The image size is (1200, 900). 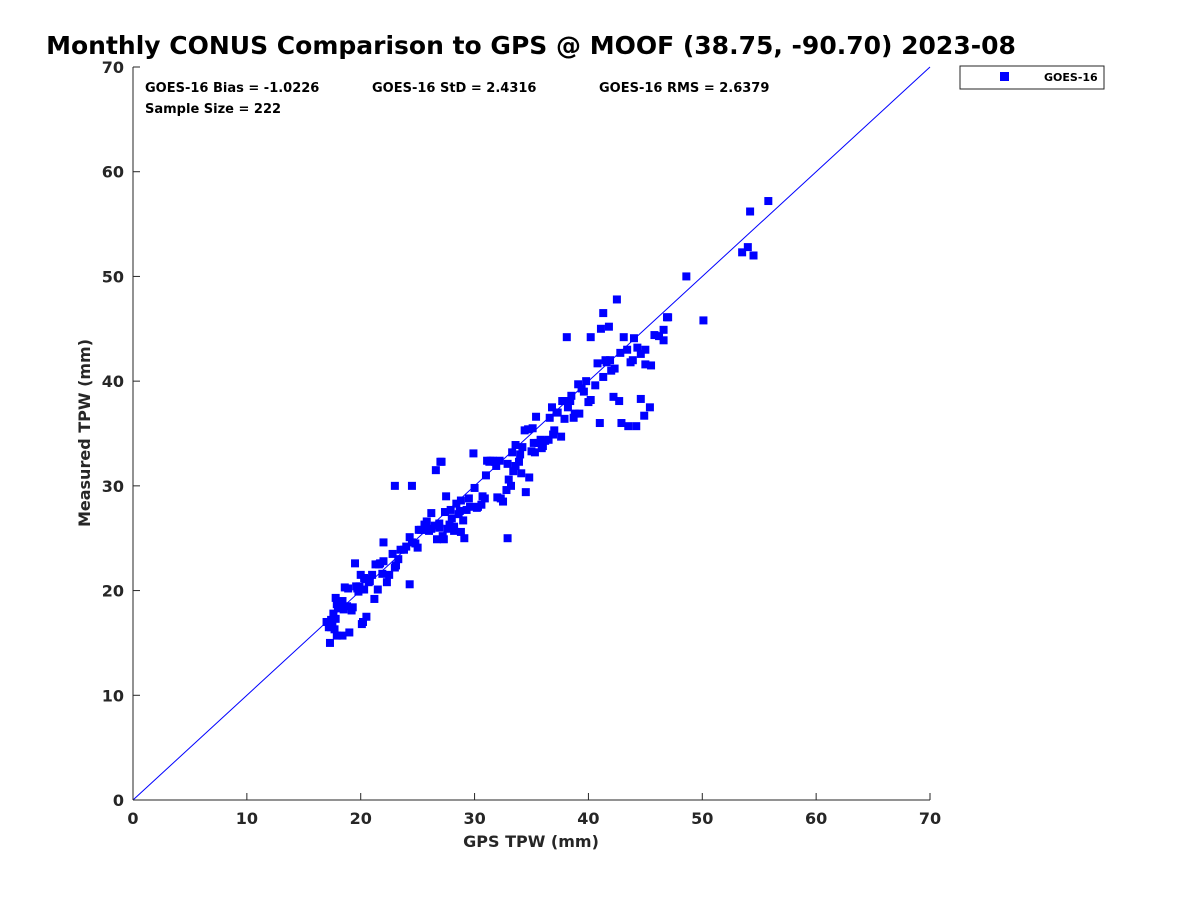 I want to click on y-tick-label: 40, so click(x=113, y=381).